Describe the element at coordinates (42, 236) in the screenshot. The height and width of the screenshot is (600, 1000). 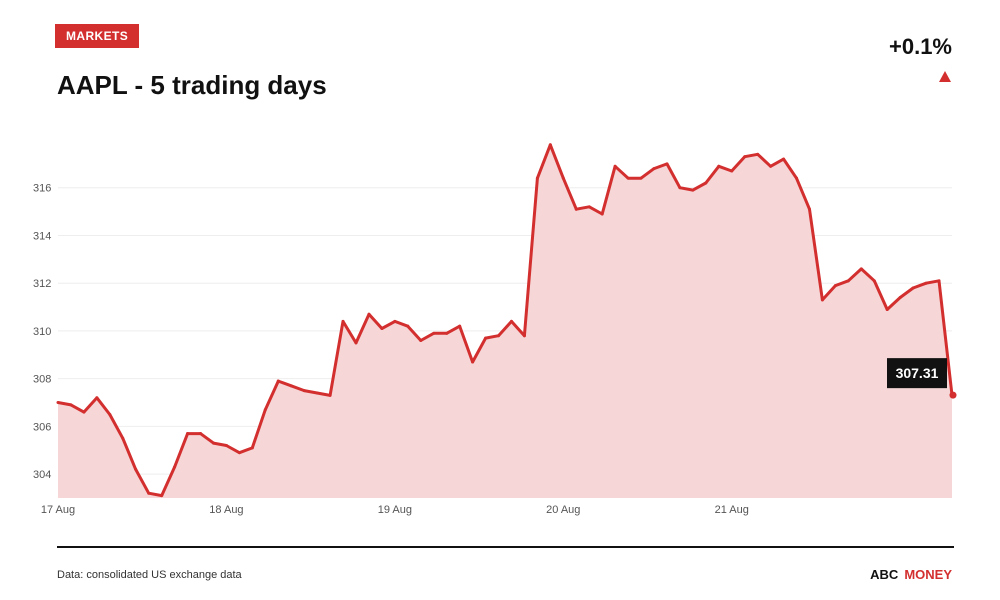
I see `y-tick-label: 314` at that location.